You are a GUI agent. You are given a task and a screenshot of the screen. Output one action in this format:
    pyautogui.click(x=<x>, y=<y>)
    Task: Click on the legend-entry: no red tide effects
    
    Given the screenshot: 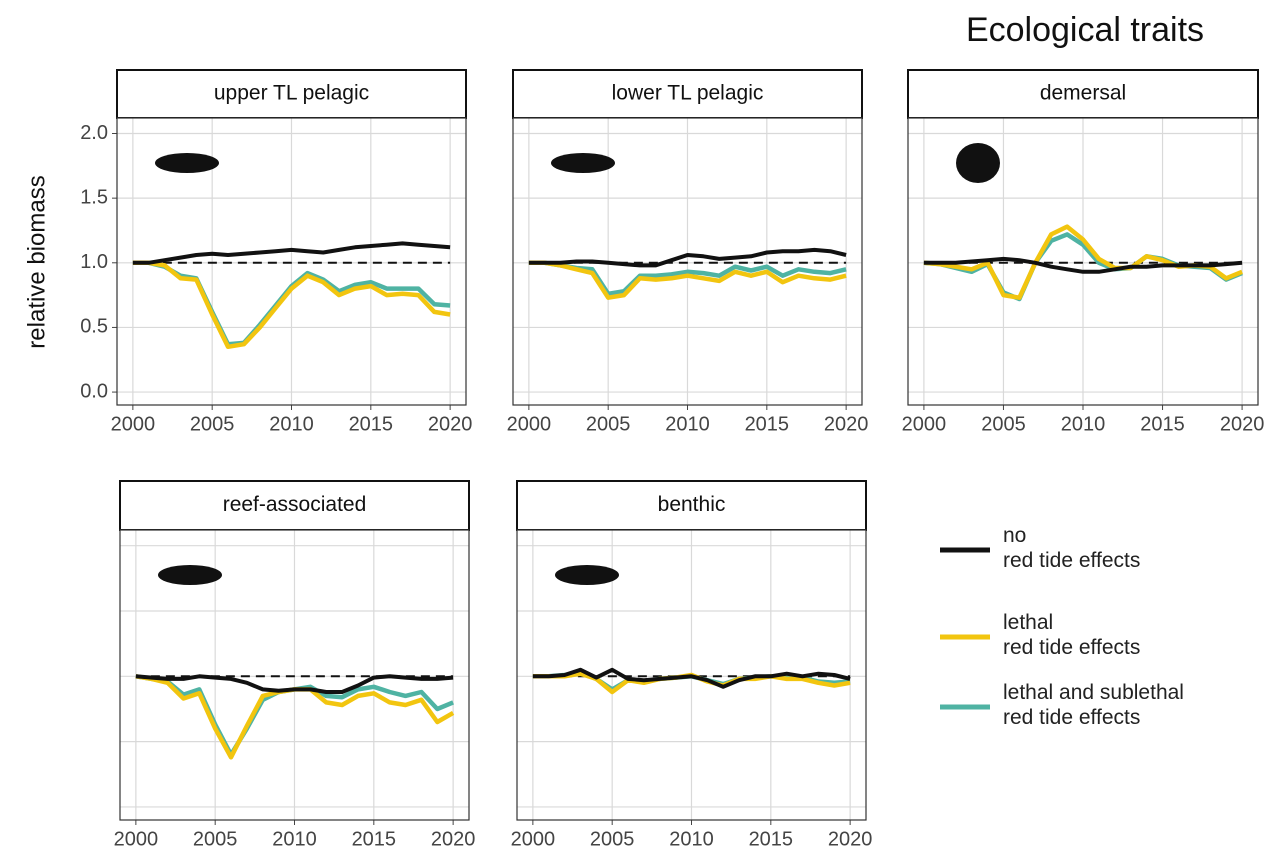 What is the action you would take?
    pyautogui.click(x=1072, y=548)
    